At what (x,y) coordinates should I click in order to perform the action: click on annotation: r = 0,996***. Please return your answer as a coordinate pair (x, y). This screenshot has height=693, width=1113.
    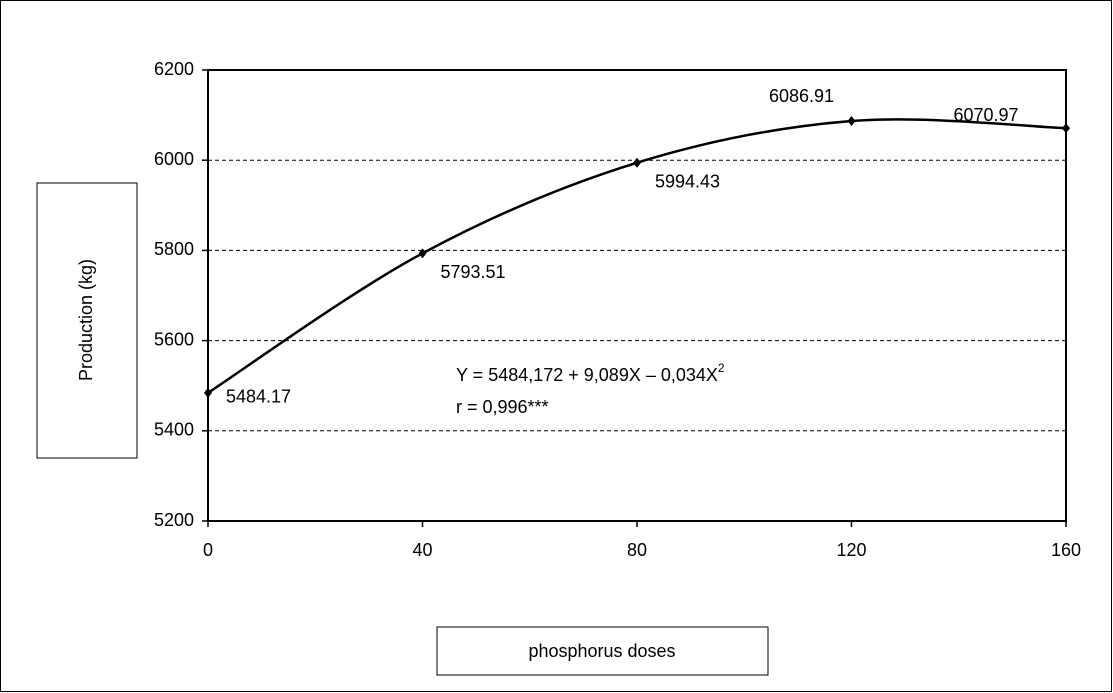
    Looking at the image, I should click on (502, 407).